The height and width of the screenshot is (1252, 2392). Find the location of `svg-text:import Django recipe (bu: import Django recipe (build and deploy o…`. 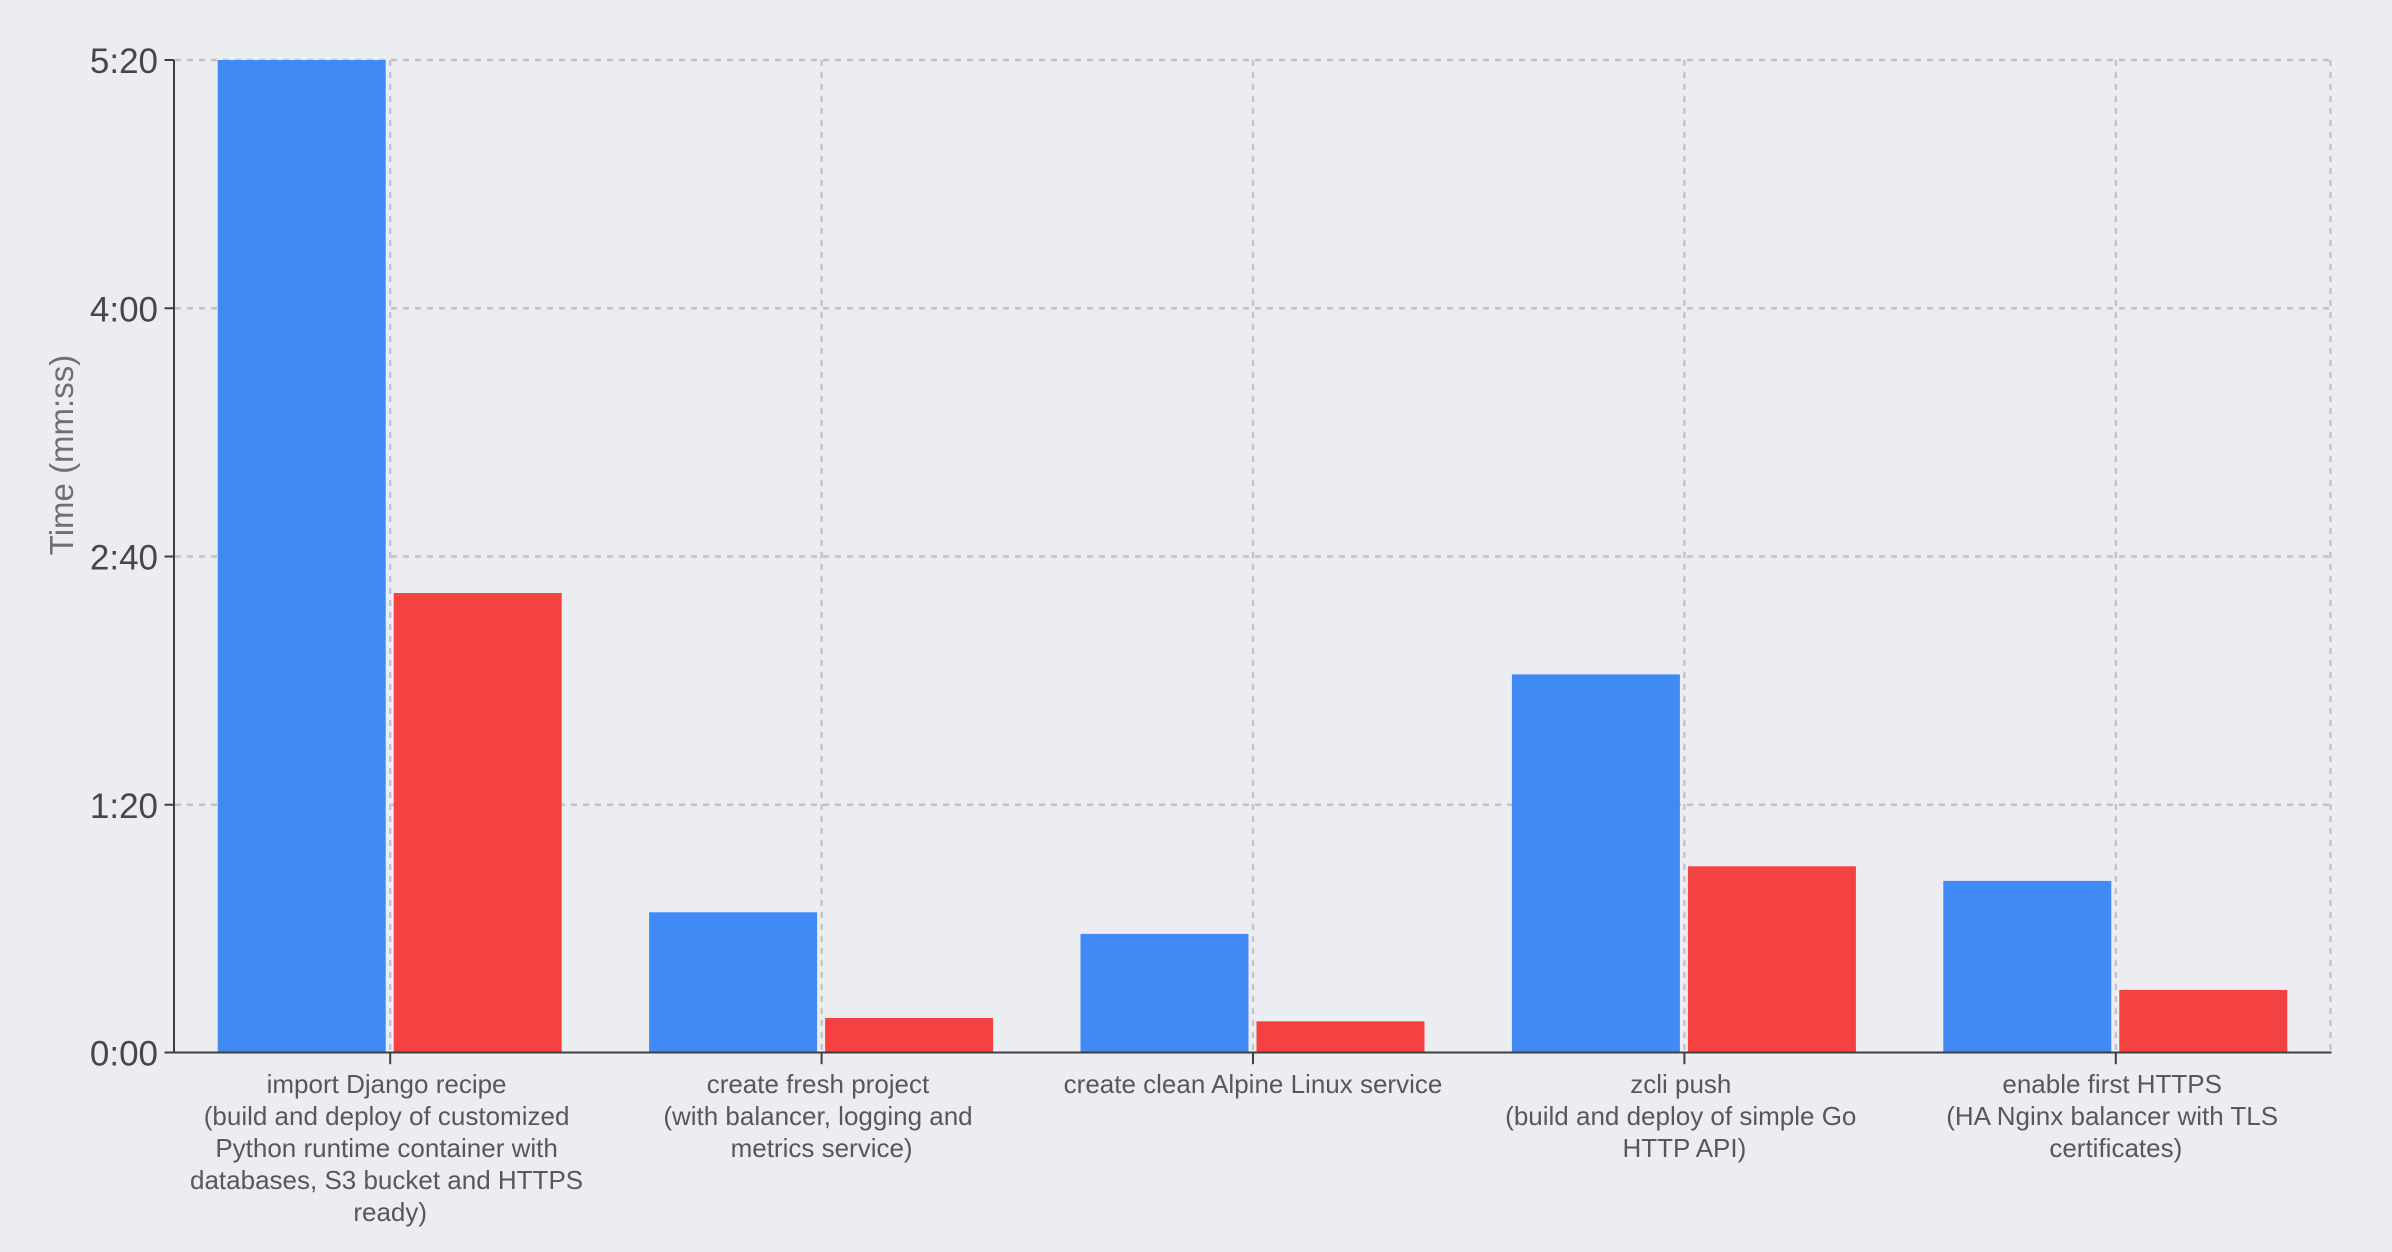

svg-text:import Django recipe (bu: import Django recipe (build and deploy o… is located at coordinates (390, 1148).